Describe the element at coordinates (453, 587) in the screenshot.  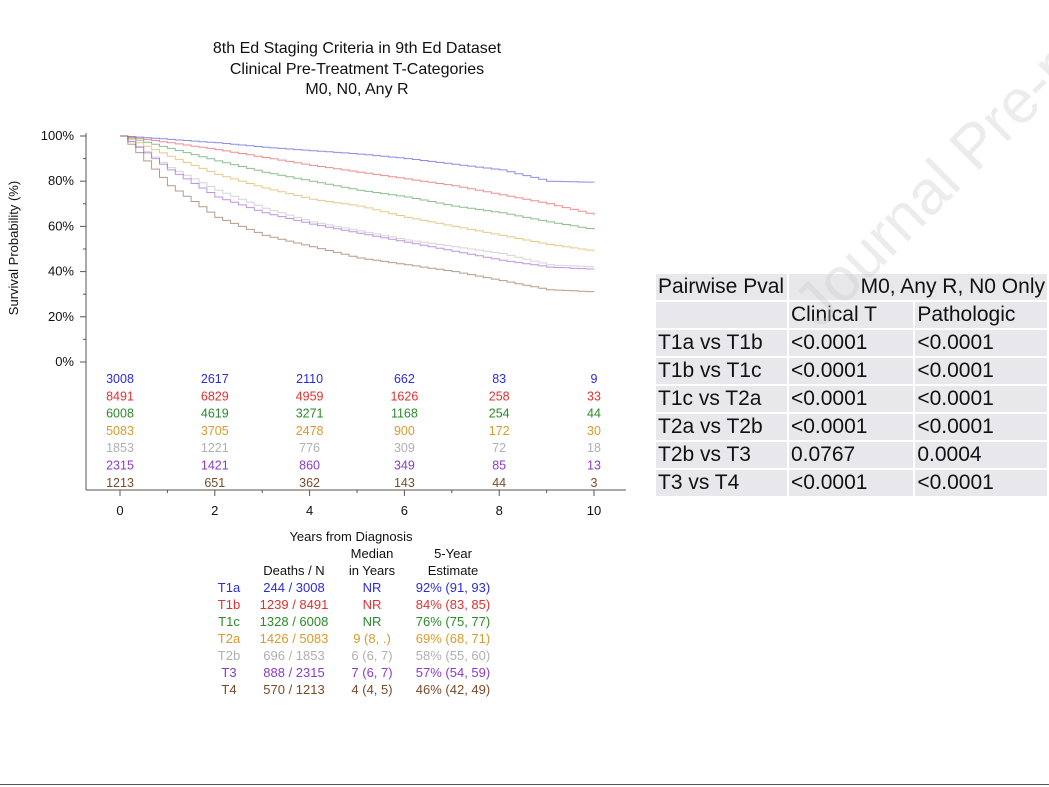
I see `summary-five-t1a: 92% (91, 93)` at that location.